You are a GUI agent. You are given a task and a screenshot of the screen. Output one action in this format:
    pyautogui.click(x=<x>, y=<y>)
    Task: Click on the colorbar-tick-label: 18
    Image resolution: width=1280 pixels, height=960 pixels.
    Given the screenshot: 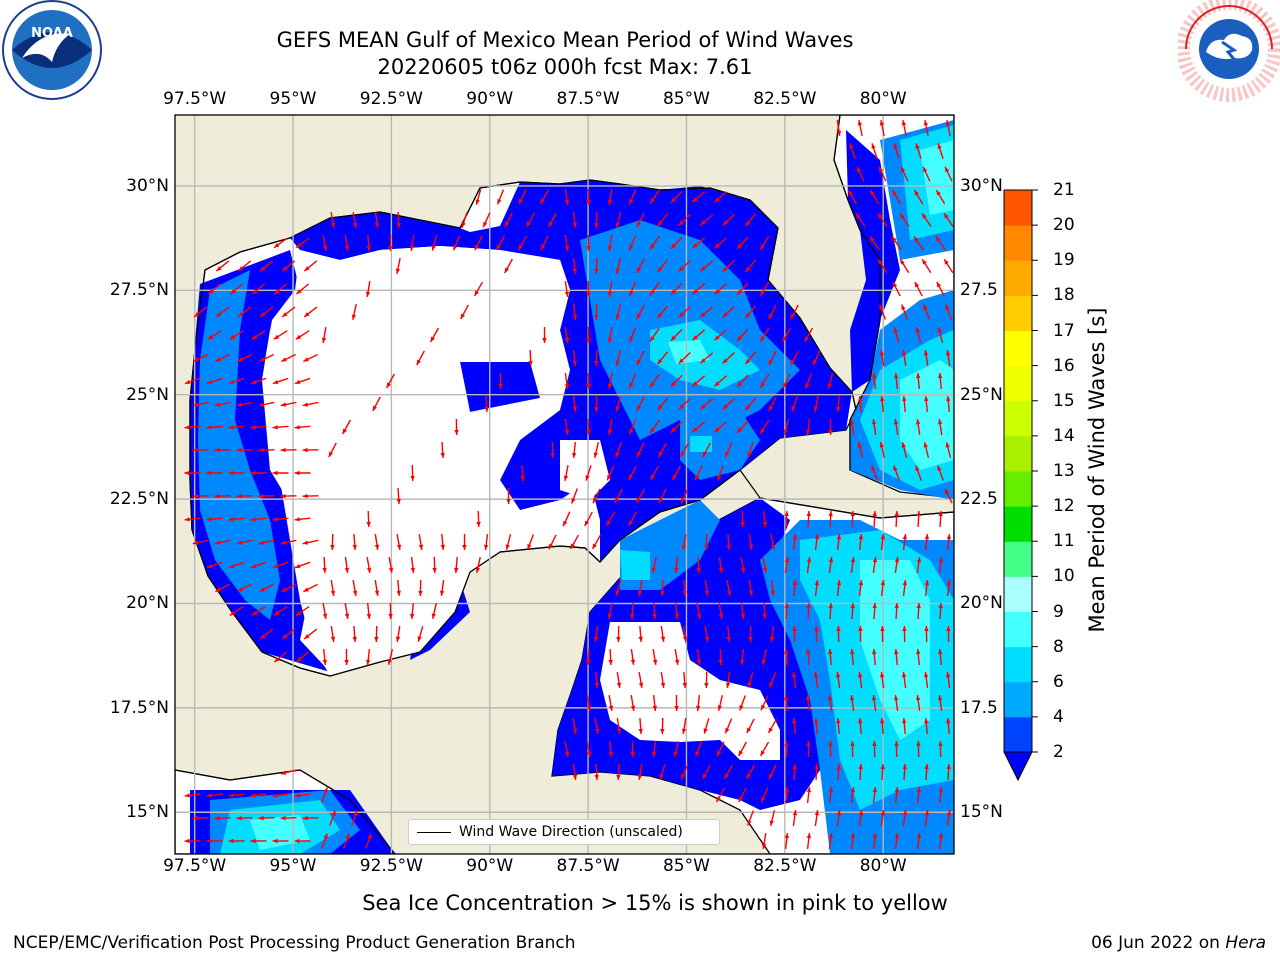 What is the action you would take?
    pyautogui.click(x=1064, y=295)
    